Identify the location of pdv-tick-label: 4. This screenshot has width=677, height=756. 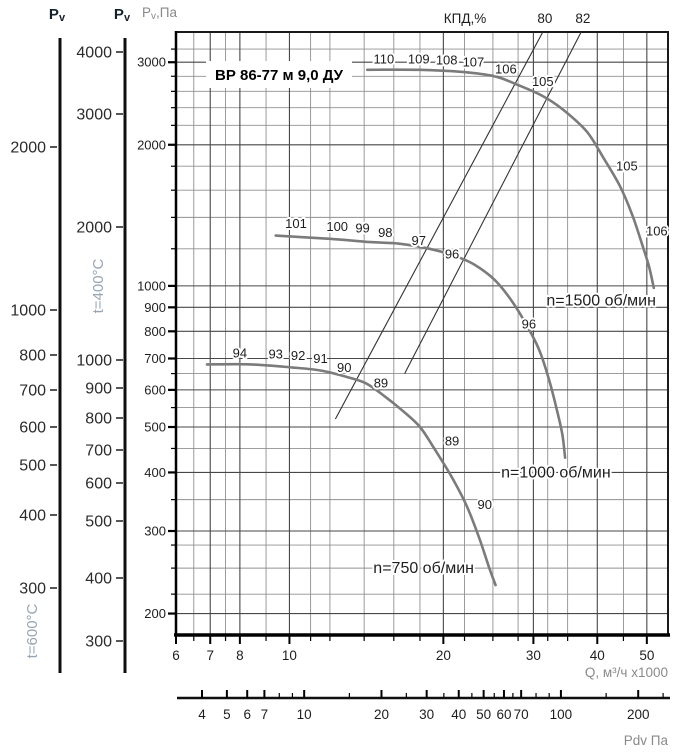
(202, 714).